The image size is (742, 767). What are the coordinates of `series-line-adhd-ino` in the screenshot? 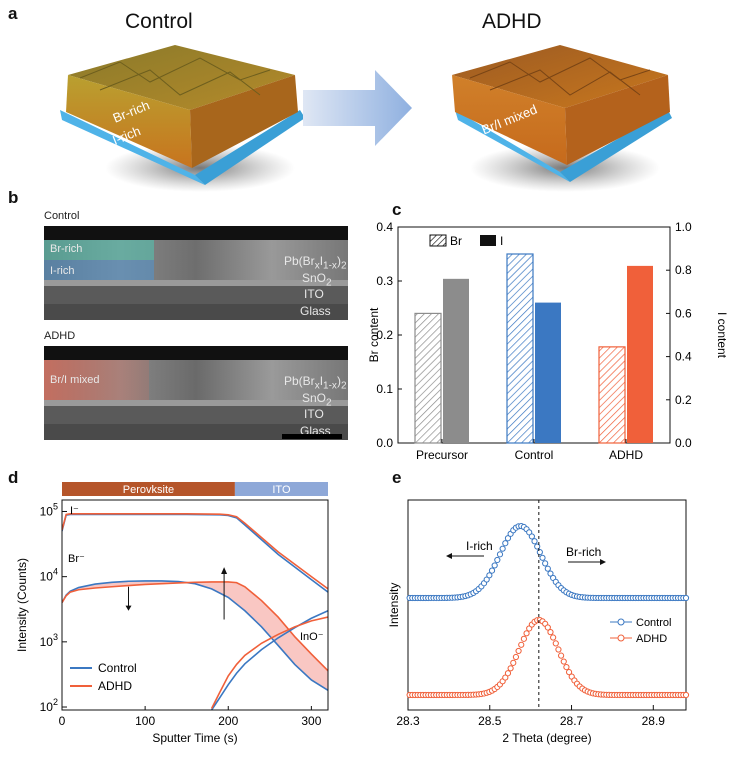 It's located at (269, 662).